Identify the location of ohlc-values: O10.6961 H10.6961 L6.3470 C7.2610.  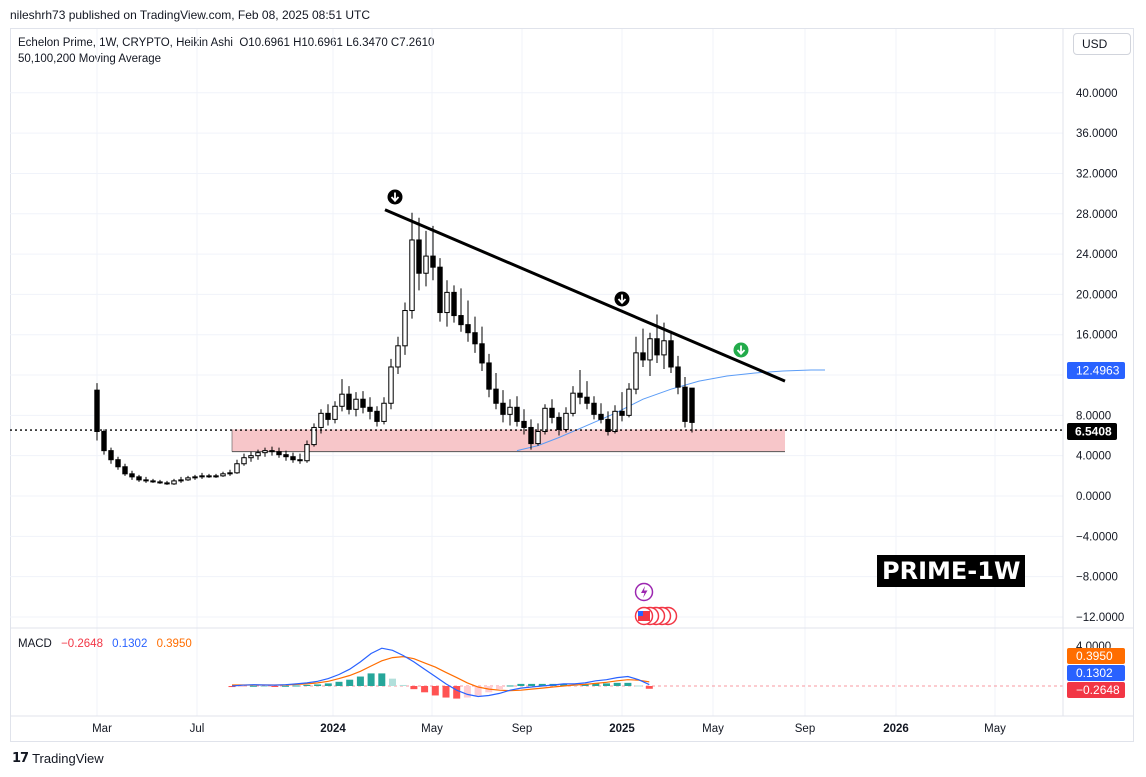
(337, 43).